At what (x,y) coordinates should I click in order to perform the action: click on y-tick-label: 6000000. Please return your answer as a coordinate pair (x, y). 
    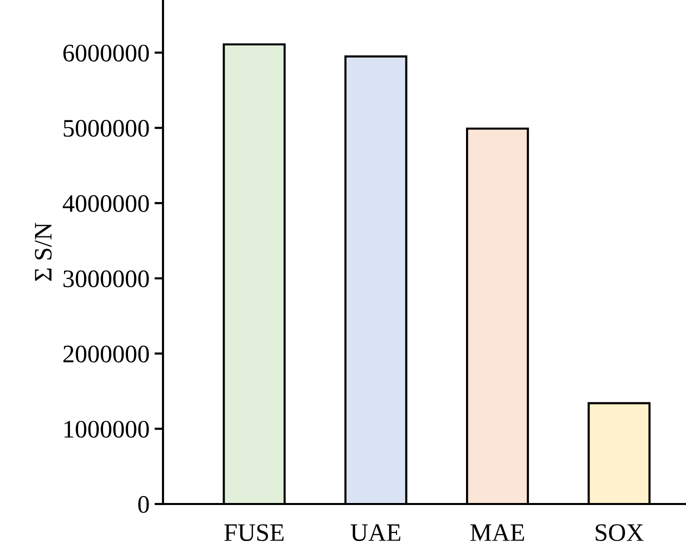
    Looking at the image, I should click on (106, 53).